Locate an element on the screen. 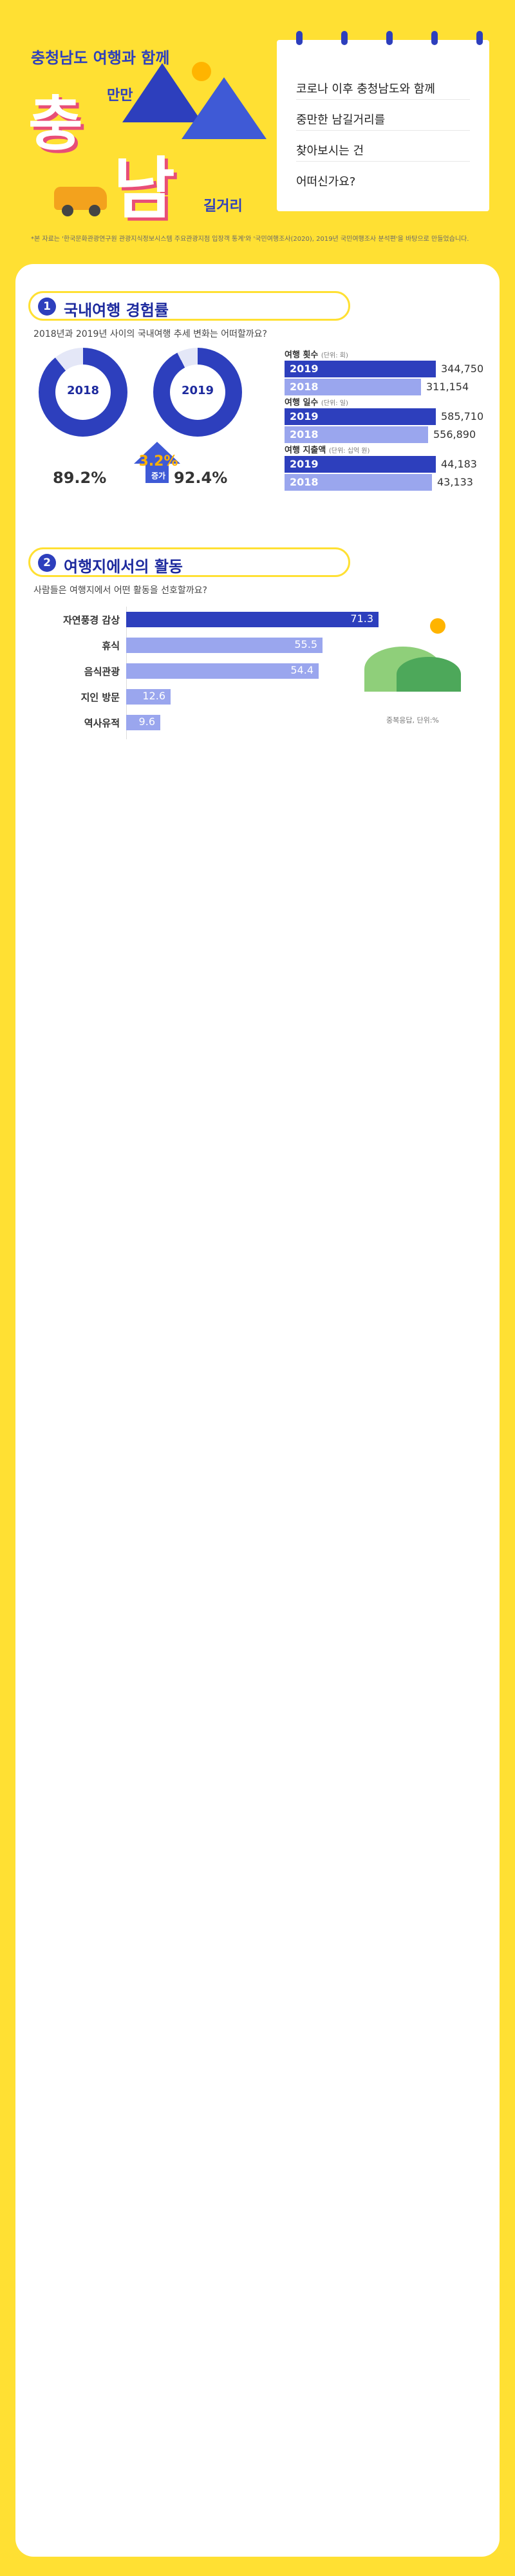 Image resolution: width=515 pixels, height=2576 pixels. metric-label: 여행 지출액 (단위: 십억 원) is located at coordinates (327, 449).